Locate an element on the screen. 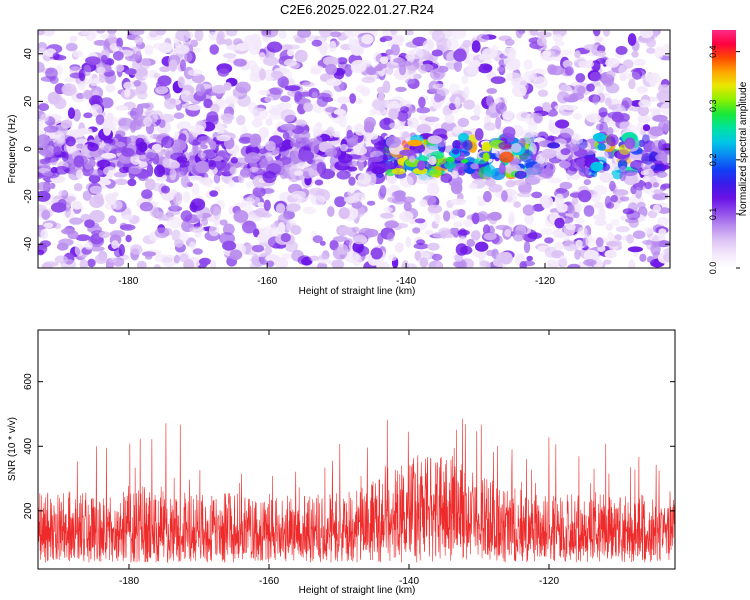  colorbar-gradient is located at coordinates (724, 149).